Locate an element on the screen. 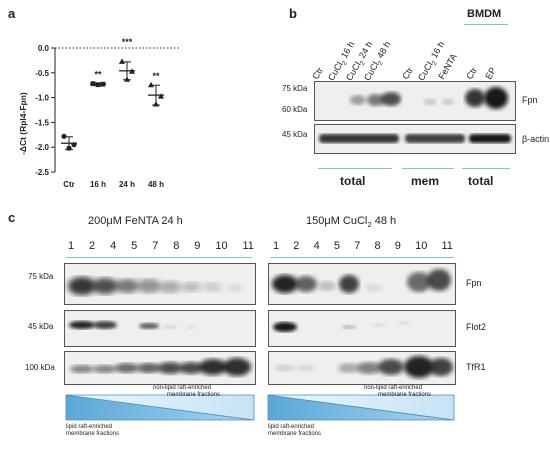  lipid-label-right: lipid raft-enriched membrane fractions is located at coordinates (294, 431).